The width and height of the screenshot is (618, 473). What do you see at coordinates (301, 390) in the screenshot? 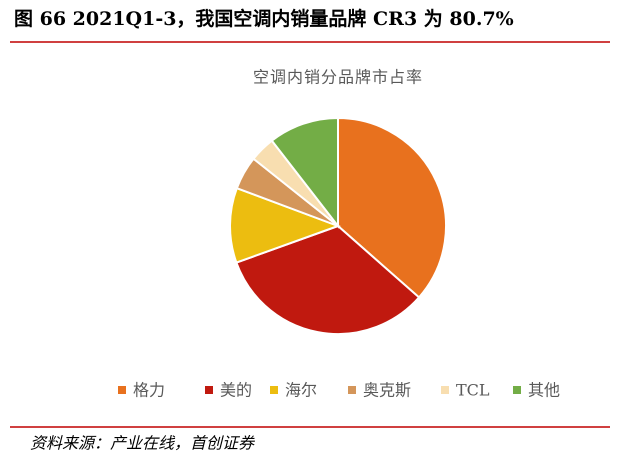
I see `legend-label: 海尔` at bounding box center [301, 390].